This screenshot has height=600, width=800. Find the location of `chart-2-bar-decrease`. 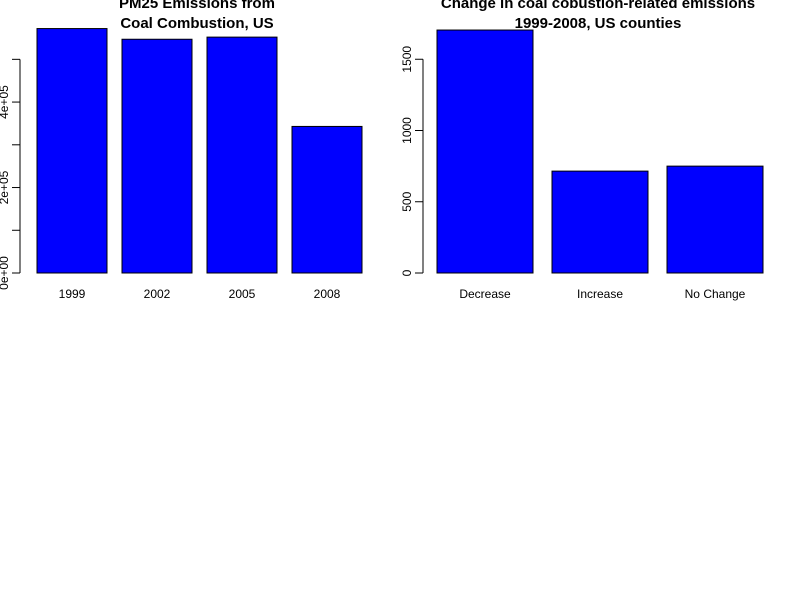

chart-2-bar-decrease is located at coordinates (485, 151).